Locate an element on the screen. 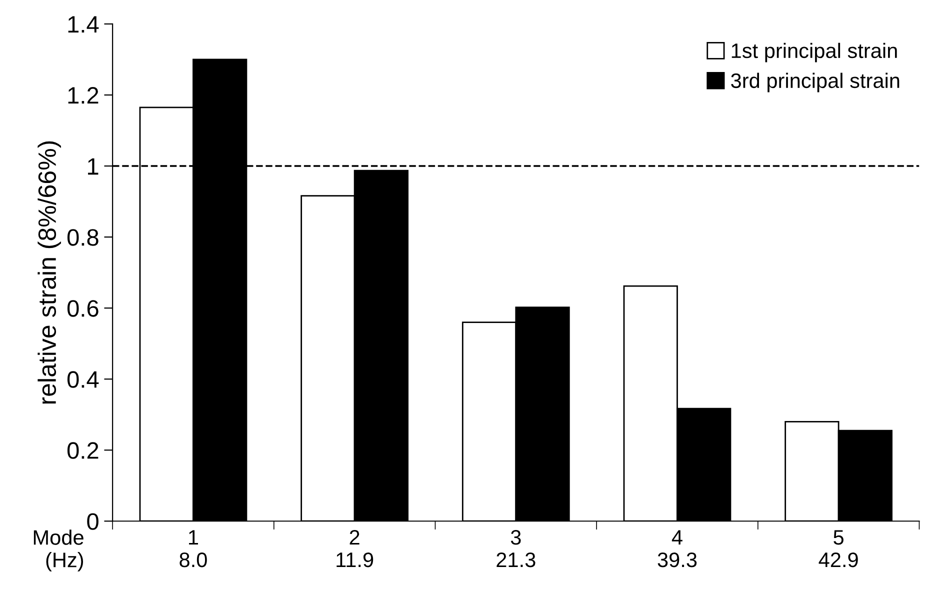 The height and width of the screenshot is (599, 938). y-tick-label: 0 is located at coordinates (92, 521).